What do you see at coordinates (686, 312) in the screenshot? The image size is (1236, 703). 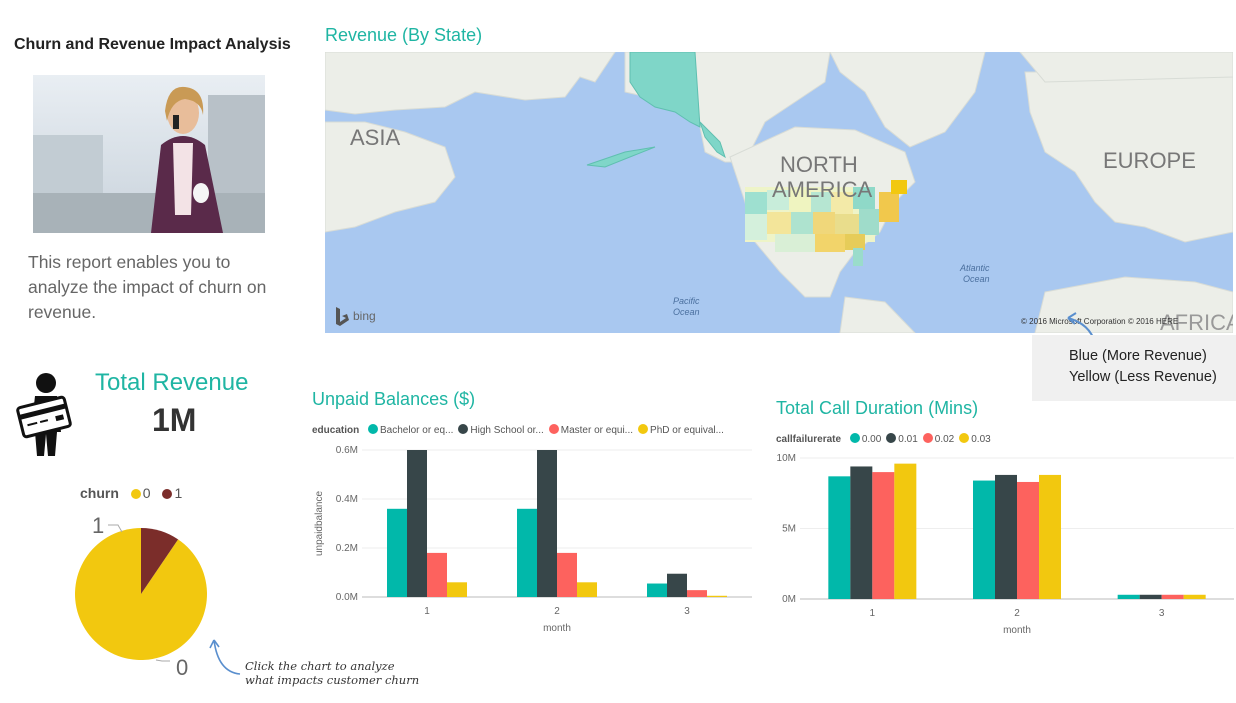 I see `map-label-pacific-ocean: Ocean` at bounding box center [686, 312].